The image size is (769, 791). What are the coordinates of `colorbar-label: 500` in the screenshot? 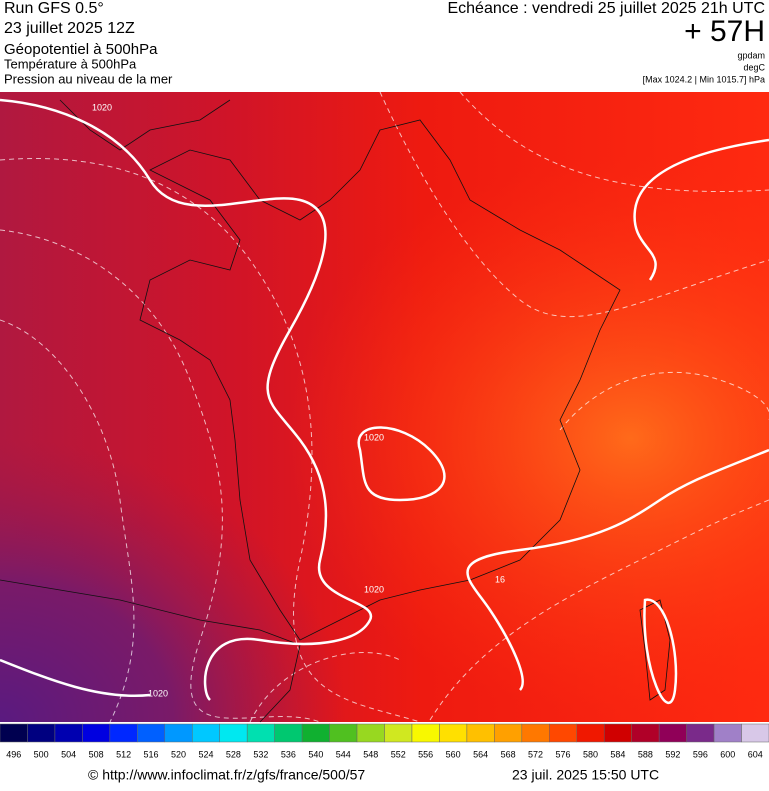 It's located at (41, 754).